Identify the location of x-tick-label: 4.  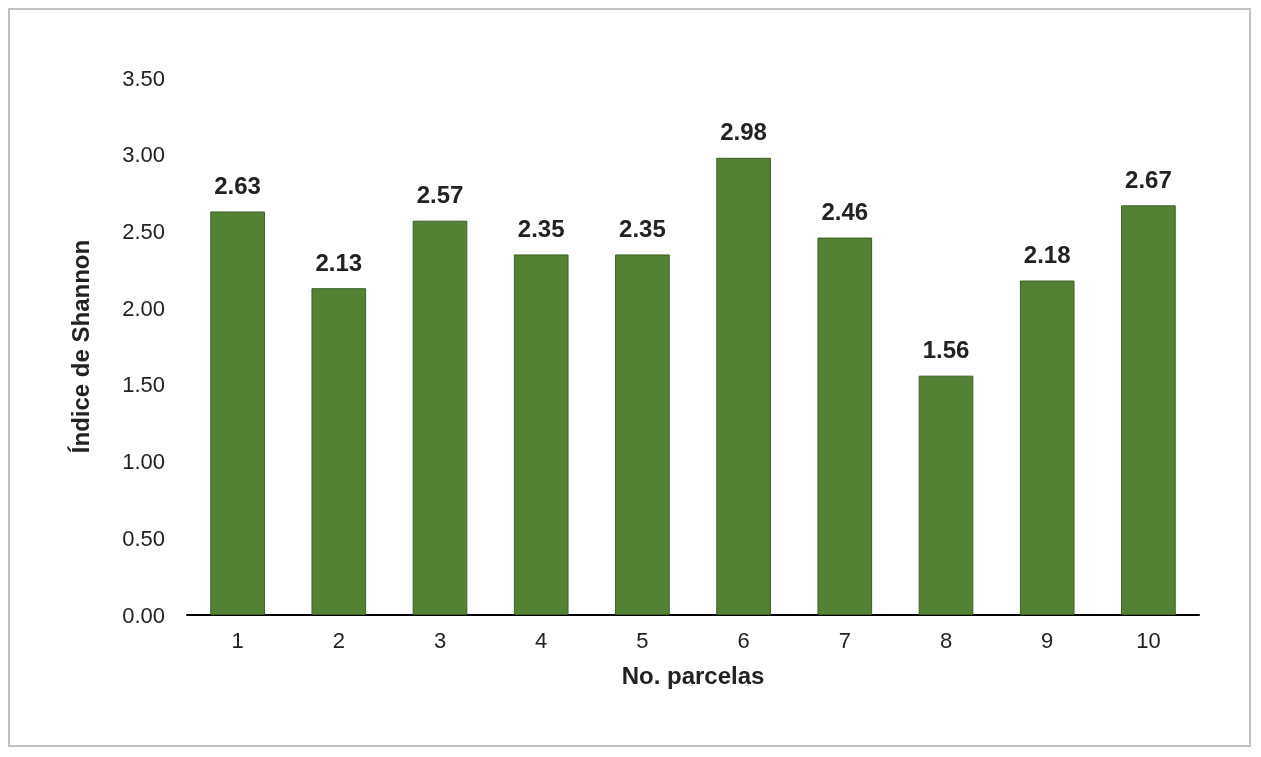
(541, 640).